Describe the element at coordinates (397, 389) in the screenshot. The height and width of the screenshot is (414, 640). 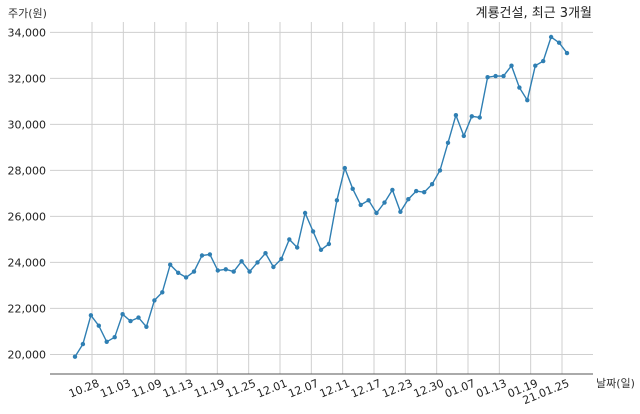
I see `x-tick-label: 12.23` at that location.